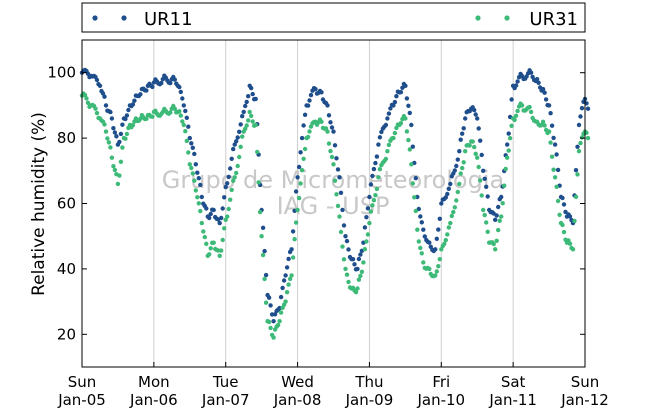  What do you see at coordinates (61, 73) in the screenshot?
I see `y-tick-label: 100` at bounding box center [61, 73].